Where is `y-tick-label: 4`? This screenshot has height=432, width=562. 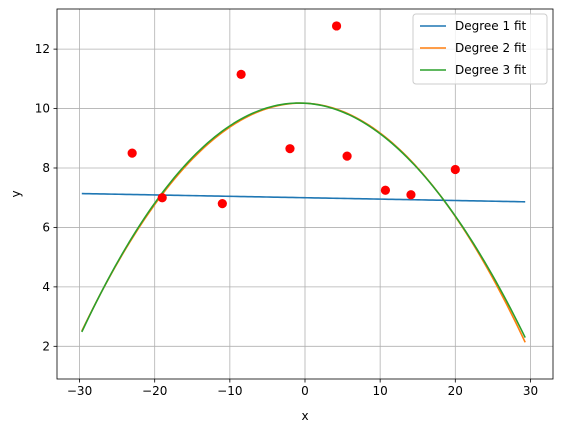 y-tick-label: 4 is located at coordinates (46, 287).